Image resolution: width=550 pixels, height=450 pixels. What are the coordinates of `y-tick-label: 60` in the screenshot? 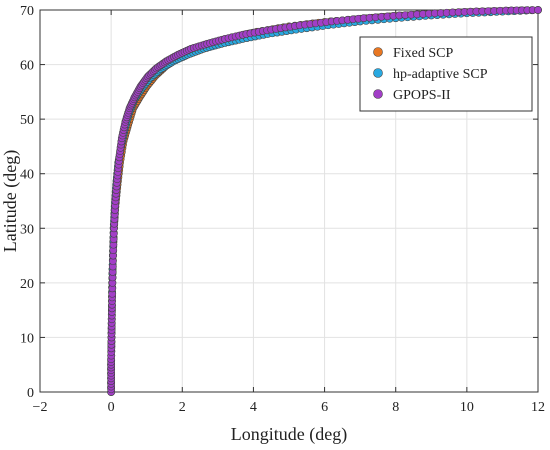 It's located at (27, 66).